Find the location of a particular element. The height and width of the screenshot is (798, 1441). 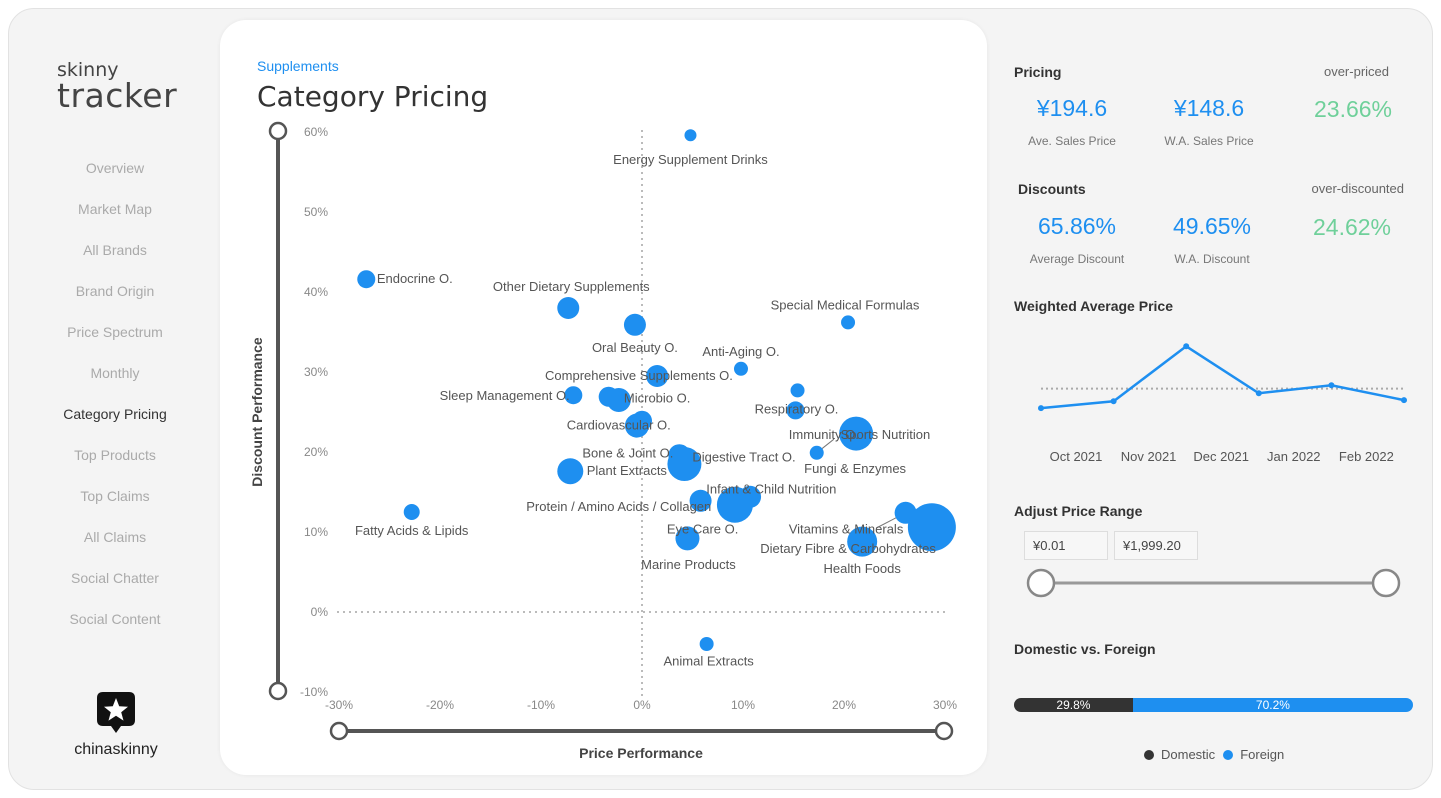

x-axis-title: Price Performance is located at coordinates (641, 753).